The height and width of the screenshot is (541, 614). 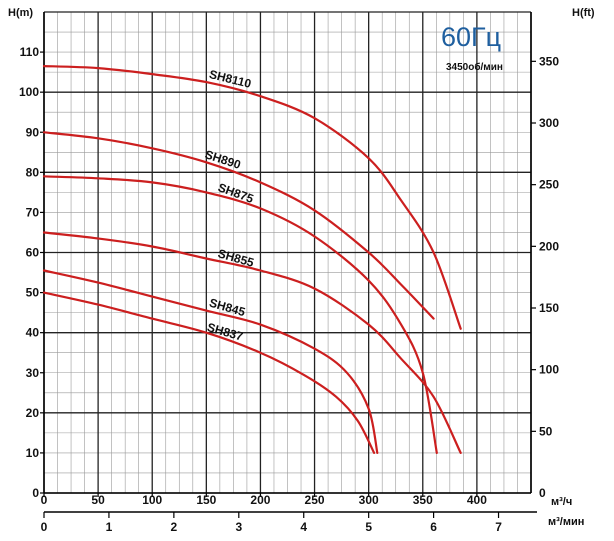 What do you see at coordinates (498, 527) in the screenshot?
I see `x2-tick-label: 7` at bounding box center [498, 527].